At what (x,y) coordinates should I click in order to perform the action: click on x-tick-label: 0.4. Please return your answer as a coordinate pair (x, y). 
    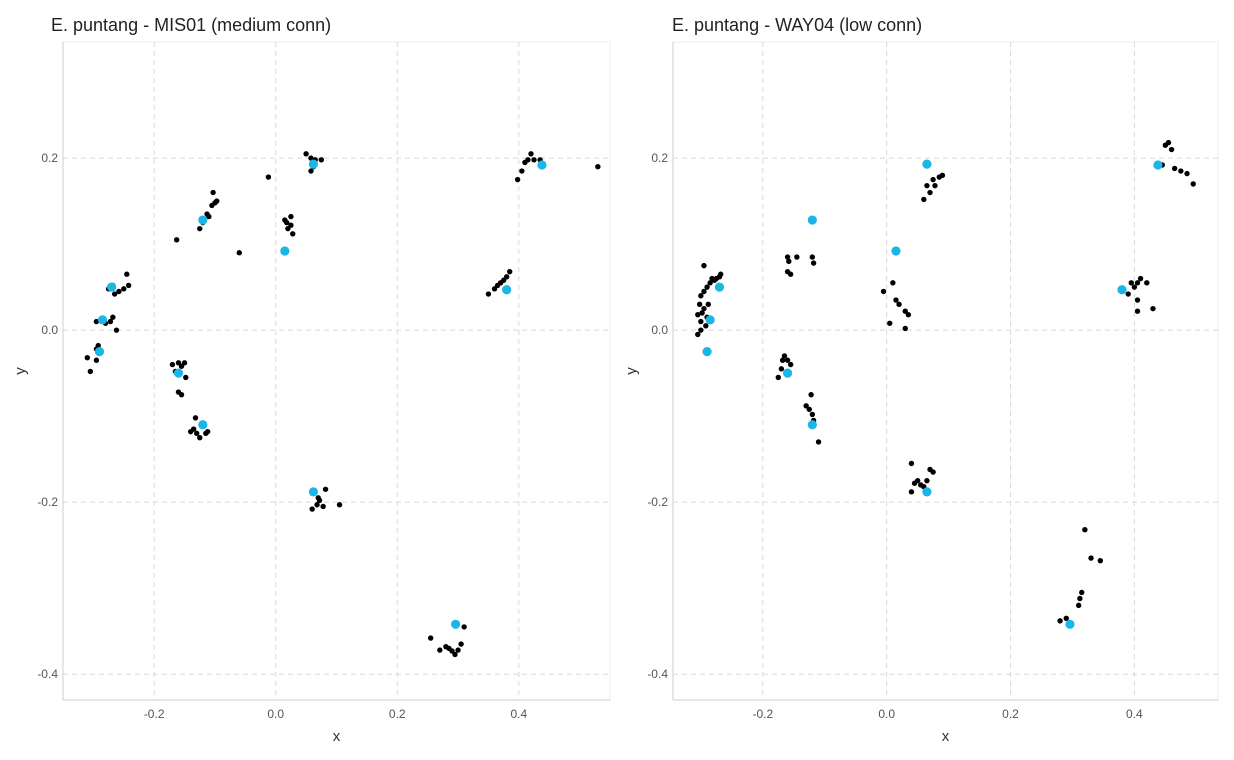
    Looking at the image, I should click on (518, 714).